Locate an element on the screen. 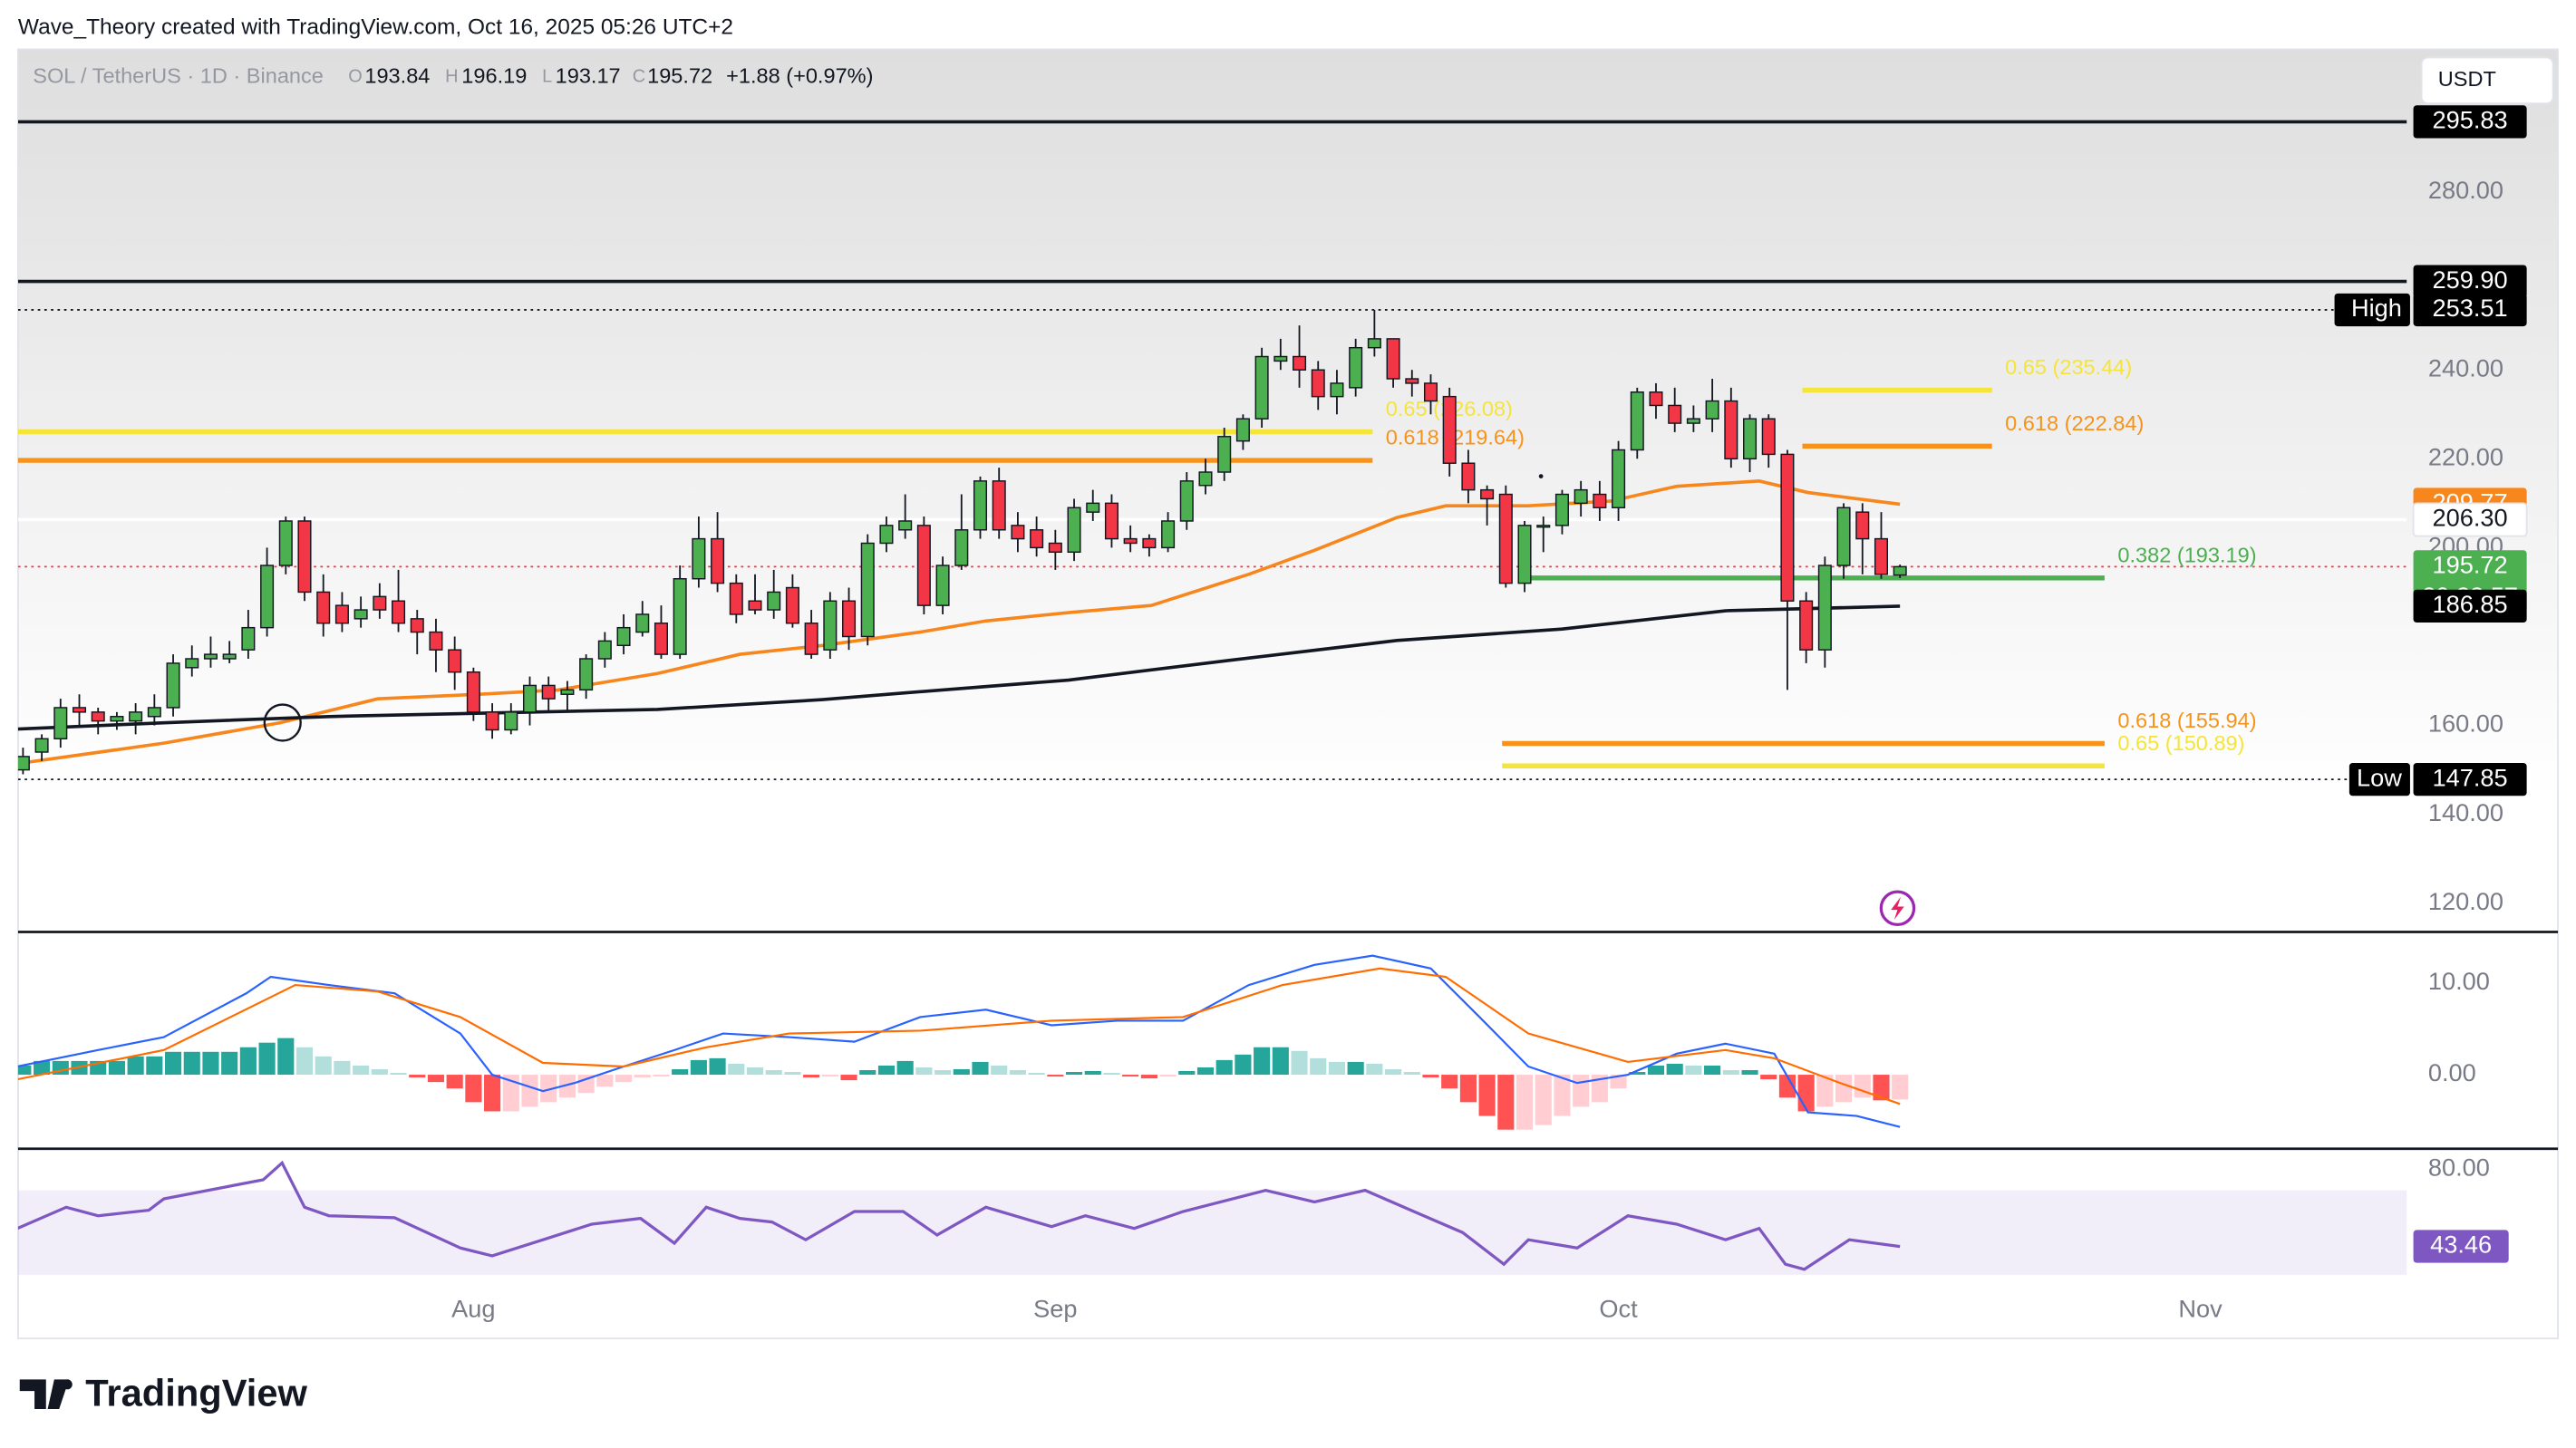 The width and height of the screenshot is (2576, 1448). tag-box is located at coordinates (2372, 310).